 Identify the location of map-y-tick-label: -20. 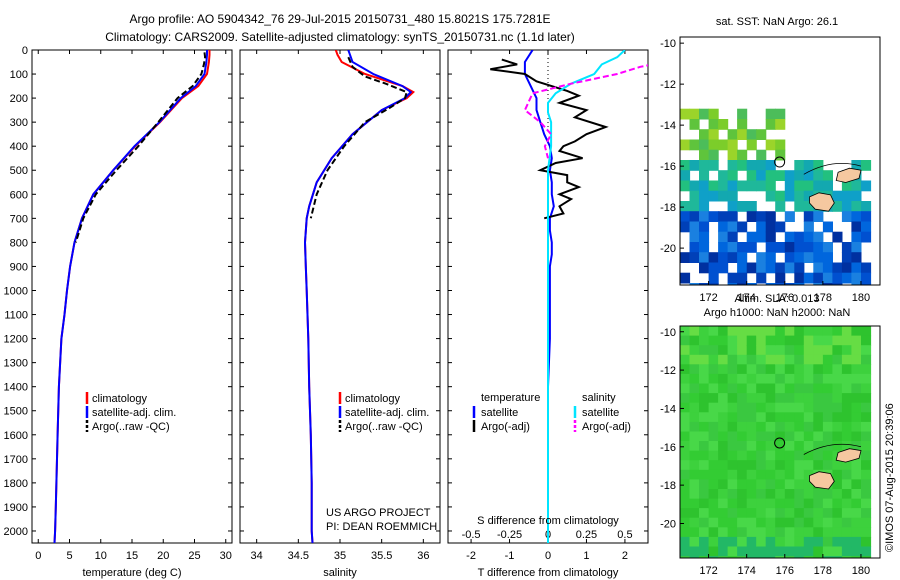
(668, 524).